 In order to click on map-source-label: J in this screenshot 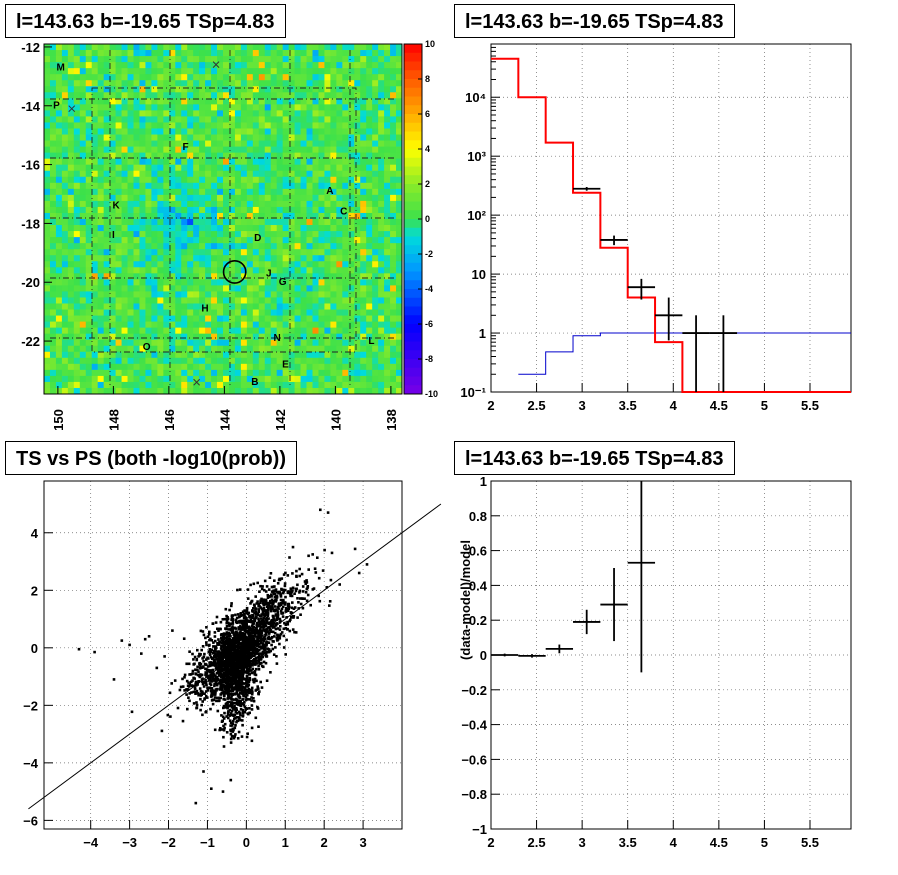, I will do `click(269, 273)`.